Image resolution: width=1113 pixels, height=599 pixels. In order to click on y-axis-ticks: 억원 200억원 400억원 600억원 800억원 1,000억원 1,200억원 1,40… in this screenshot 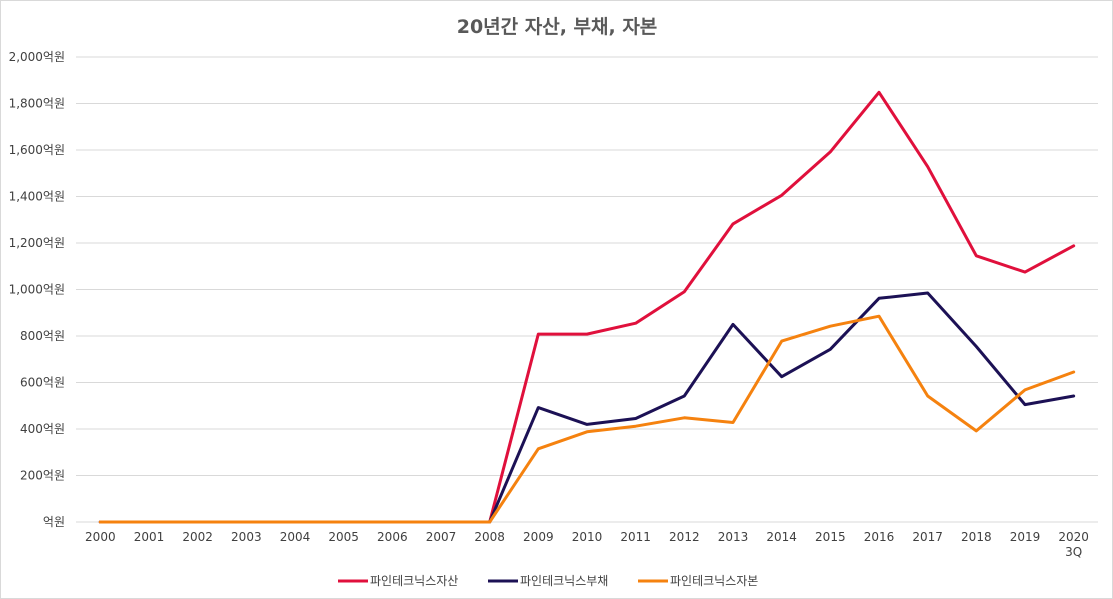, I will do `click(37, 289)`.